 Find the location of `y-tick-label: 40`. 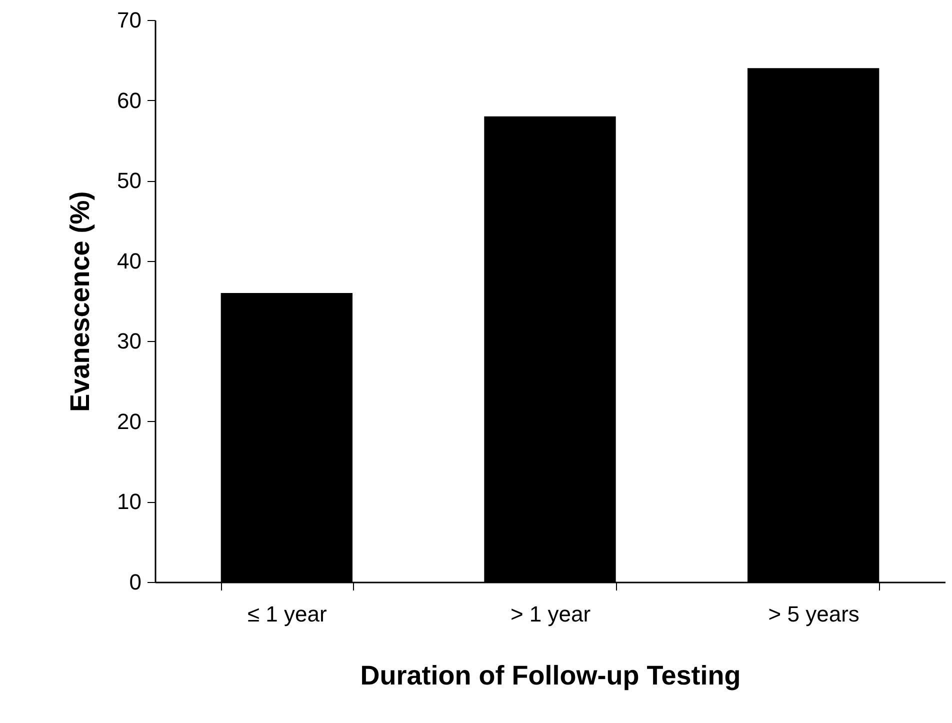

y-tick-label: 40 is located at coordinates (129, 261).